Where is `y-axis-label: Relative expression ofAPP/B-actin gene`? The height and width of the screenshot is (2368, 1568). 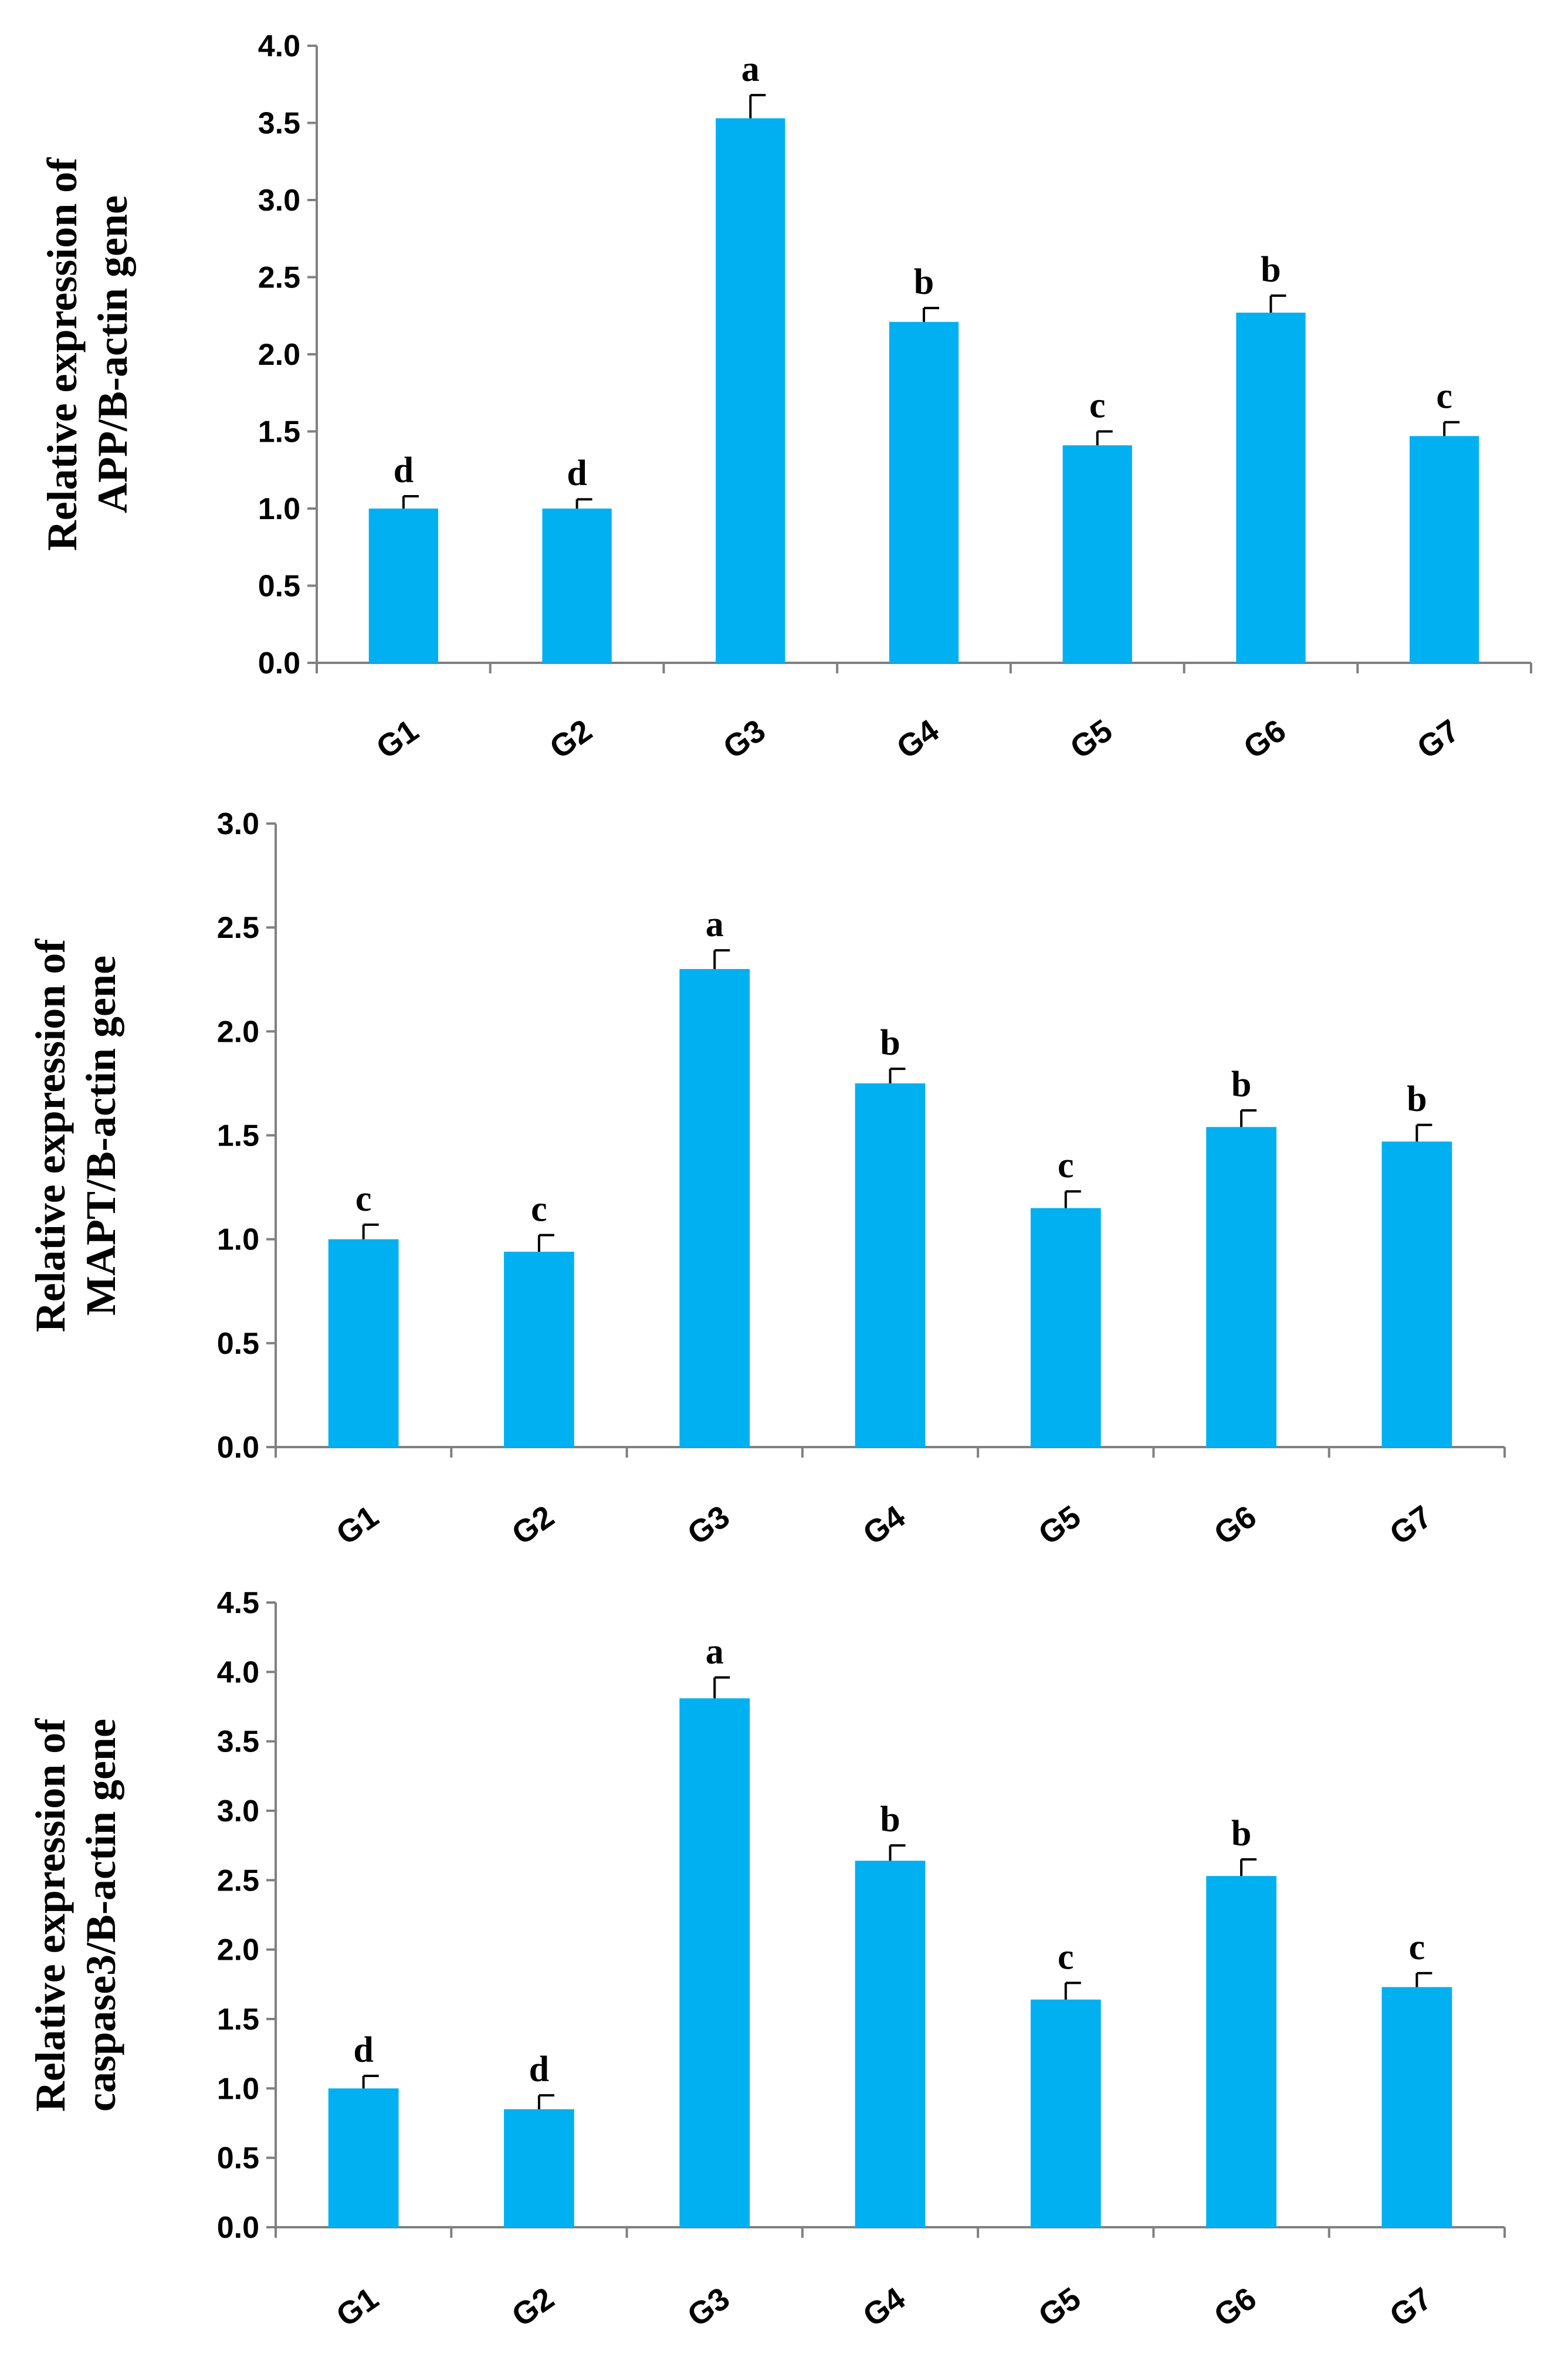 y-axis-label: Relative expression ofAPP/B-actin gene is located at coordinates (88, 354).